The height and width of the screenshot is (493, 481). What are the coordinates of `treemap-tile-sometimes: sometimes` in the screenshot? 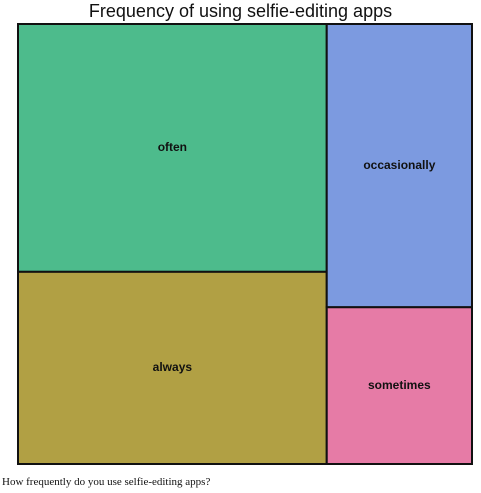 It's located at (399, 385).